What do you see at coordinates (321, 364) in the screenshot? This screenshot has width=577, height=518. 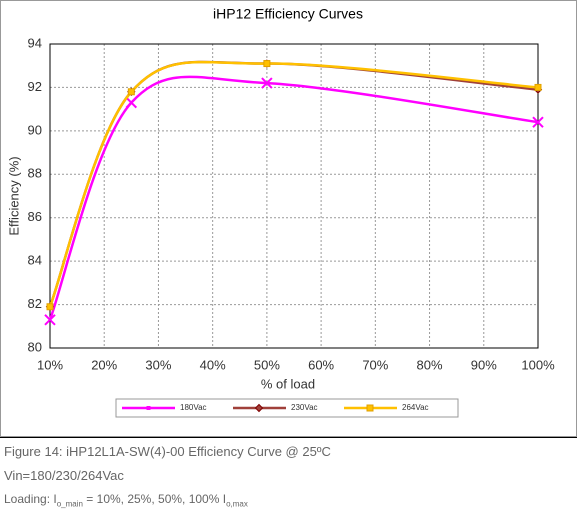 I see `x-tick-label: 60%` at bounding box center [321, 364].